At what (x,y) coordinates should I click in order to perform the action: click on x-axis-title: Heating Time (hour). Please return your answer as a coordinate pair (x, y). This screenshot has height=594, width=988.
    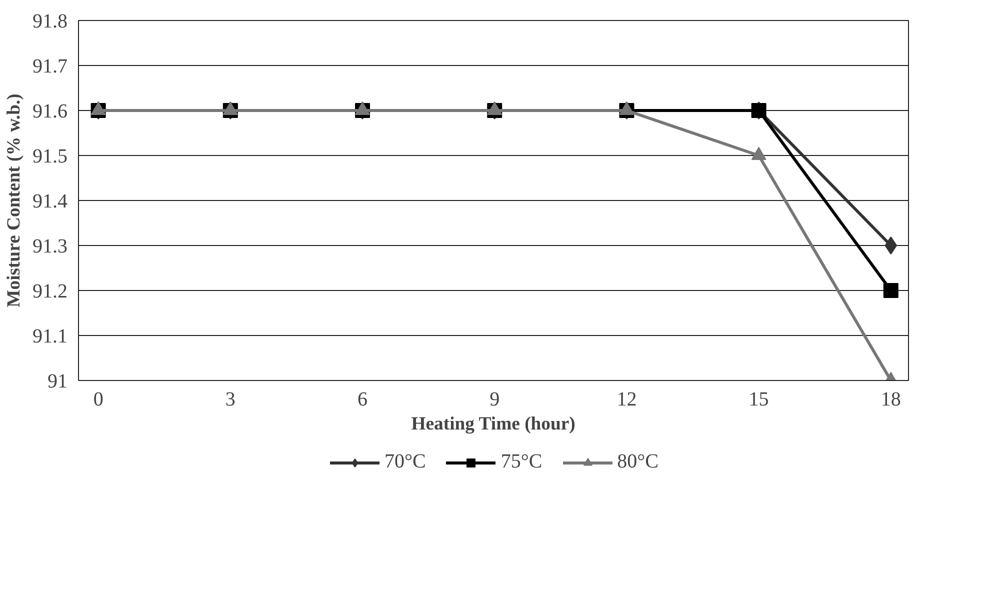
    Looking at the image, I should click on (493, 424).